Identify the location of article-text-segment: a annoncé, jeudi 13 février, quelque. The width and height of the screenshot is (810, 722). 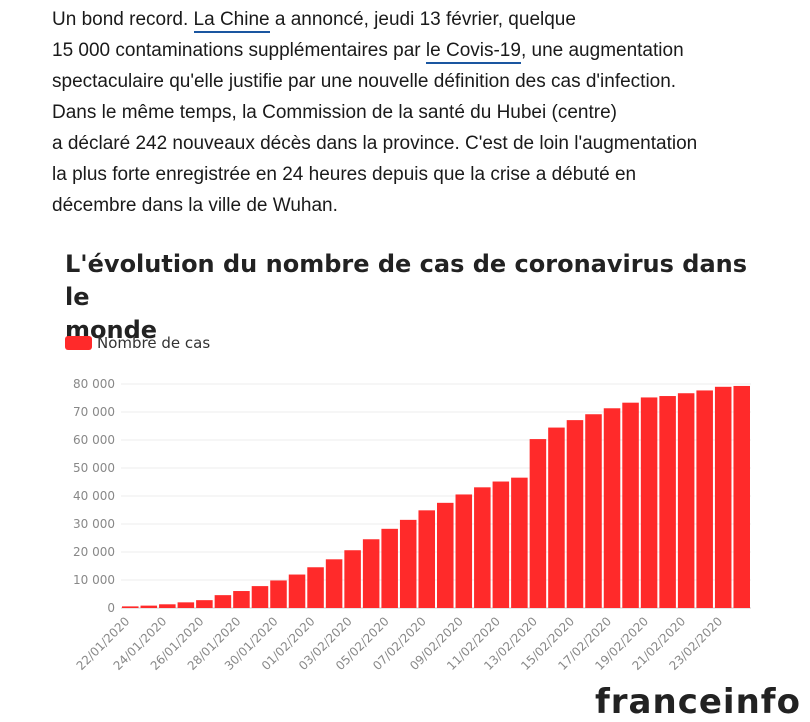
(422, 19).